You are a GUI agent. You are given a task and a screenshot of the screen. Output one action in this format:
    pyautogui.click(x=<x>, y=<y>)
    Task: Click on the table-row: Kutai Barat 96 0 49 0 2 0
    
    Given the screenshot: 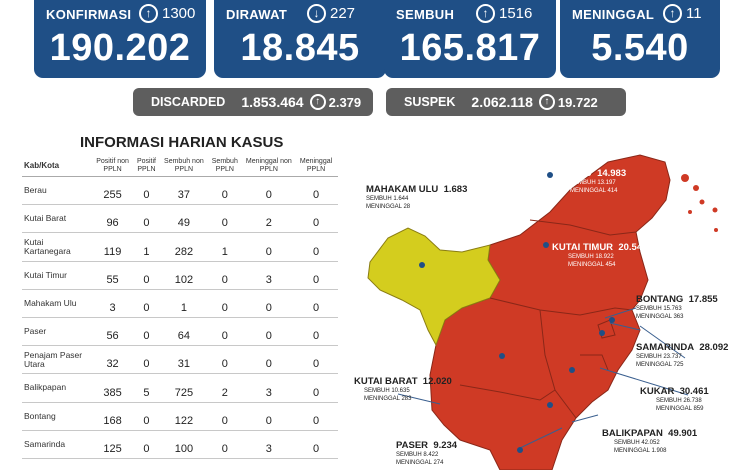 What is the action you would take?
    pyautogui.click(x=180, y=219)
    